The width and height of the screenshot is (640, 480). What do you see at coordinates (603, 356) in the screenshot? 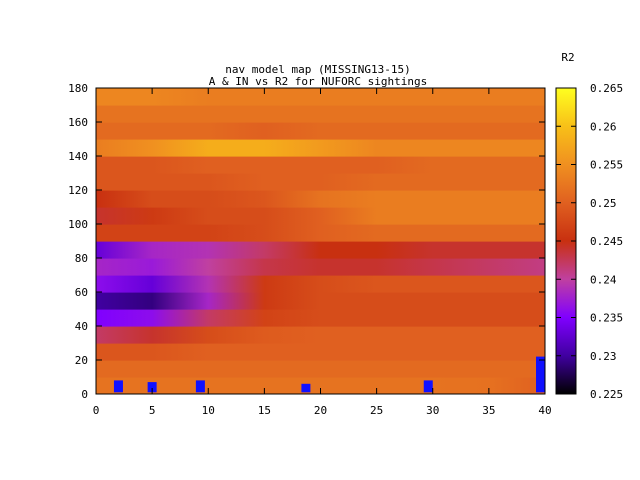
I see `colorbar-tick-label-1: 0.23` at bounding box center [603, 356].